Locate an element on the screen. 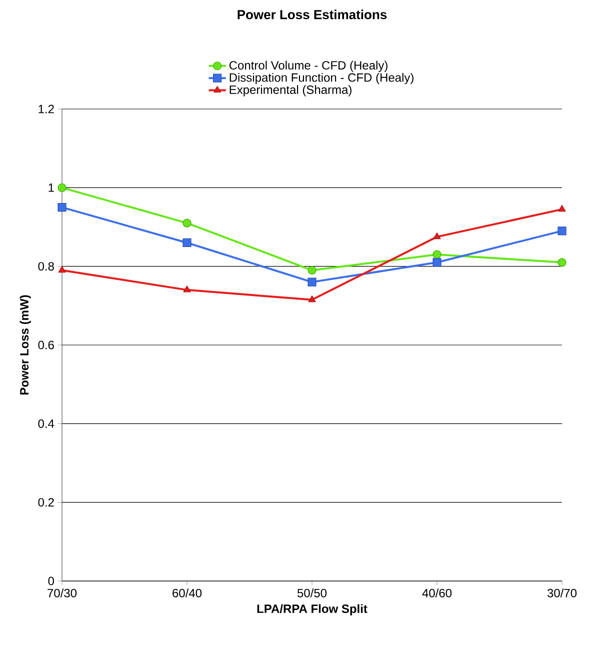  x-tick-label: 30/70 is located at coordinates (562, 593).